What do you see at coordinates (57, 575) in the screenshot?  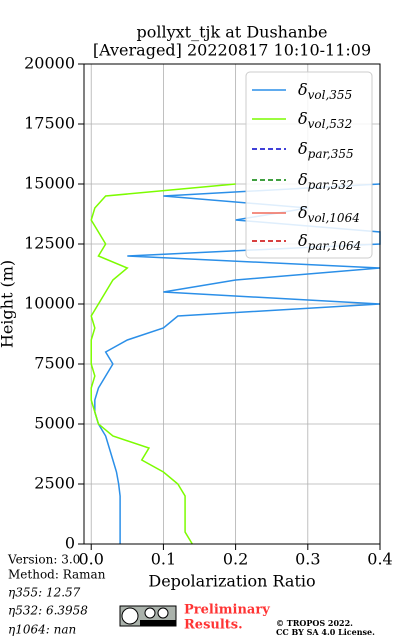 I see `info-line: Method: Raman` at bounding box center [57, 575].